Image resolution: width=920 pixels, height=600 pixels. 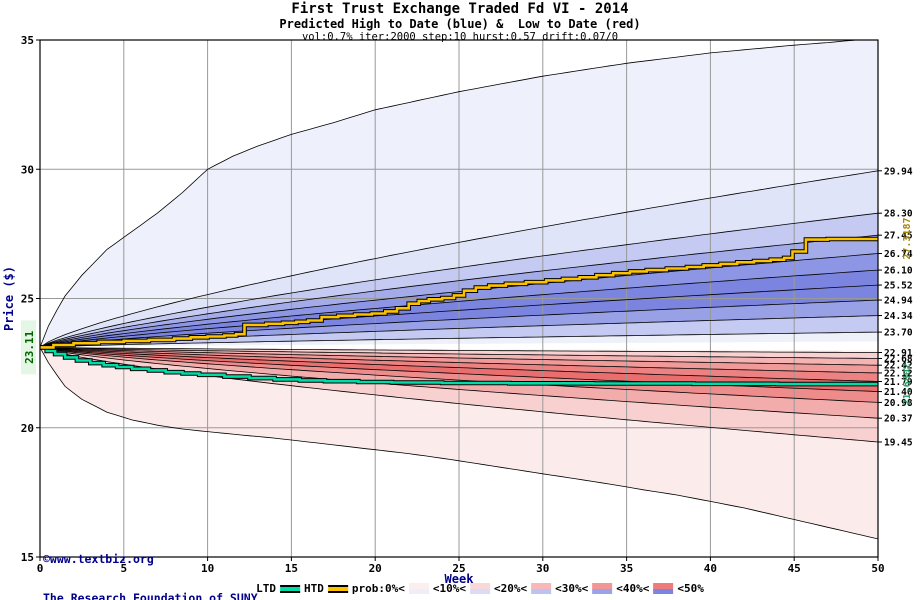 I want to click on legend-prob-token: <20%<, so click(x=510, y=588).